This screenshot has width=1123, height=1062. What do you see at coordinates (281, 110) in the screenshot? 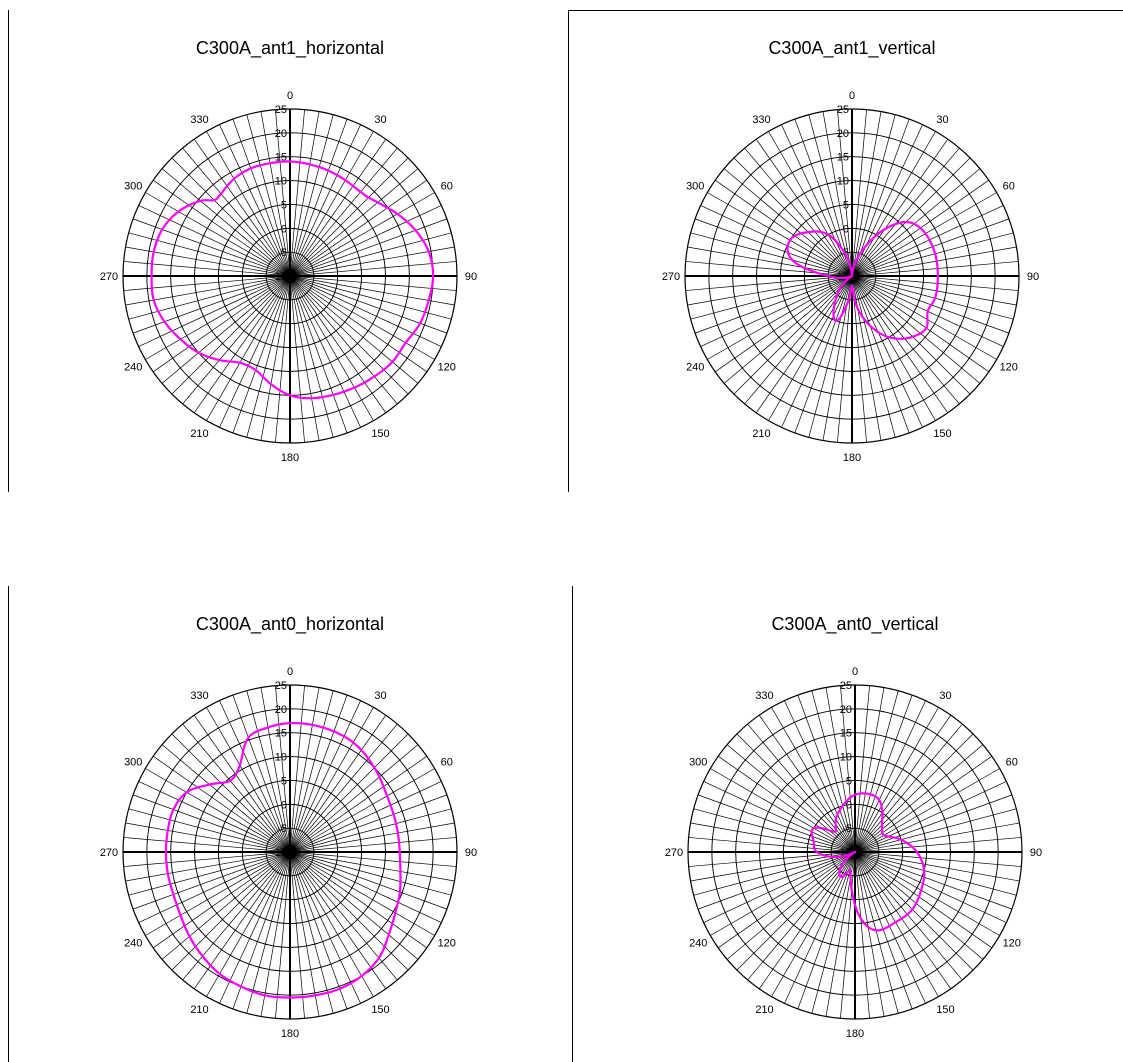
I see `radial-label: 25` at bounding box center [281, 110].